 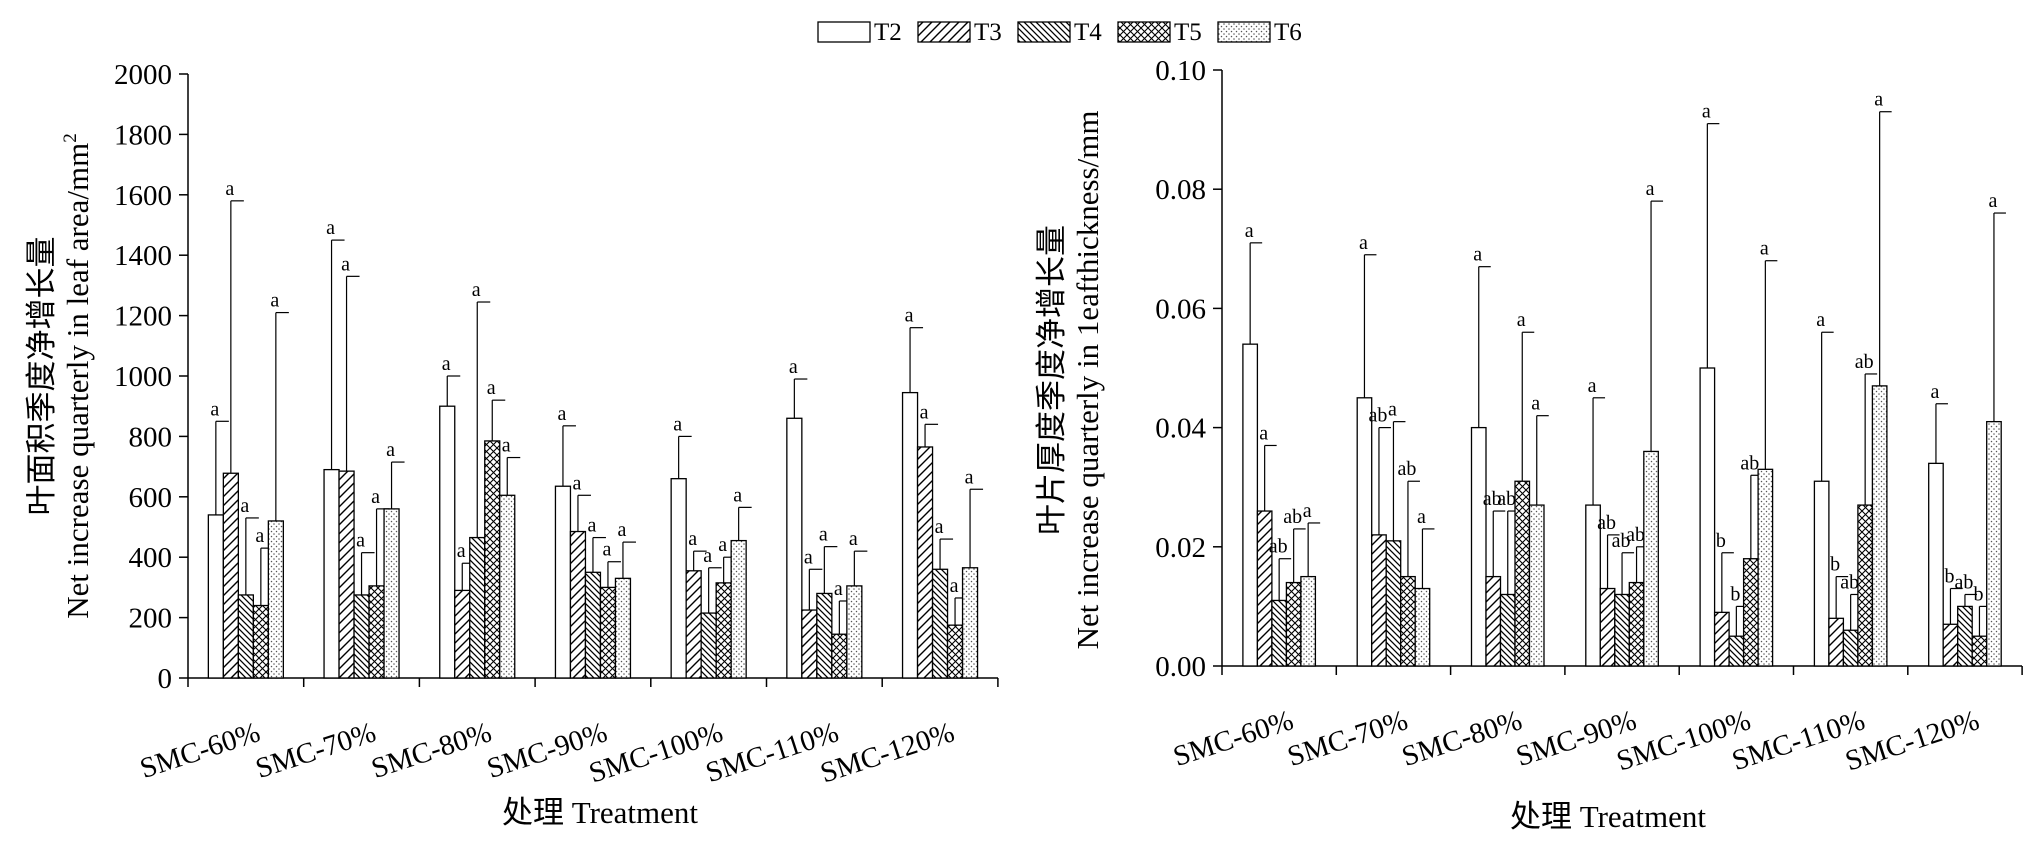 What do you see at coordinates (276, 599) in the screenshot?
I see `bar-t6-smc-60pct` at bounding box center [276, 599].